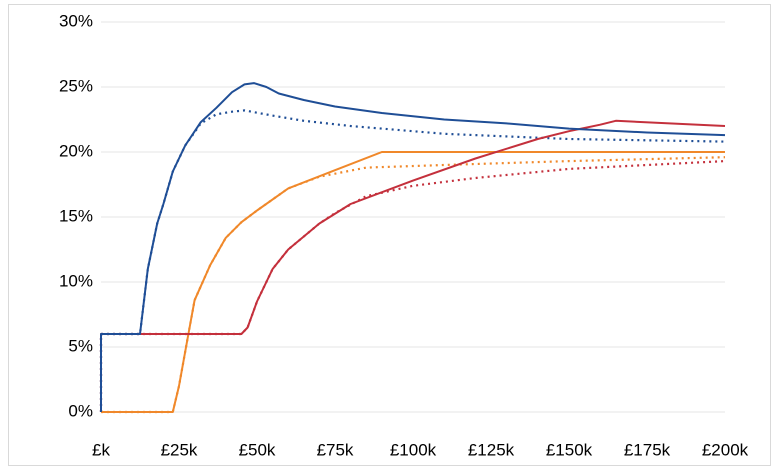 This screenshot has width=779, height=471. I want to click on x-tick-label: £k, so click(101, 449).